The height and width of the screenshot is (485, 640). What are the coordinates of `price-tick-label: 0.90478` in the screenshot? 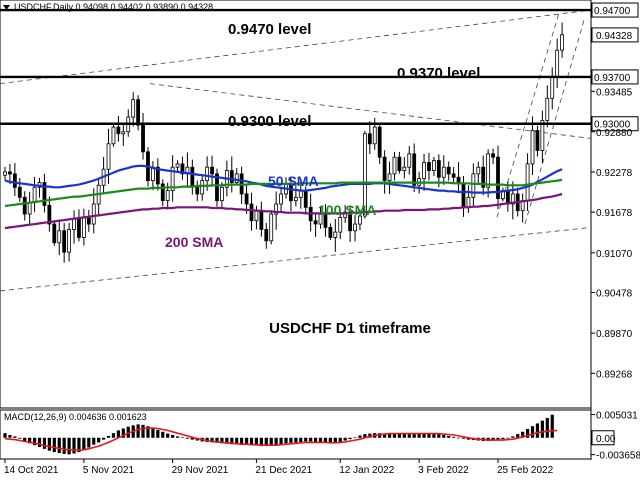 It's located at (614, 293).